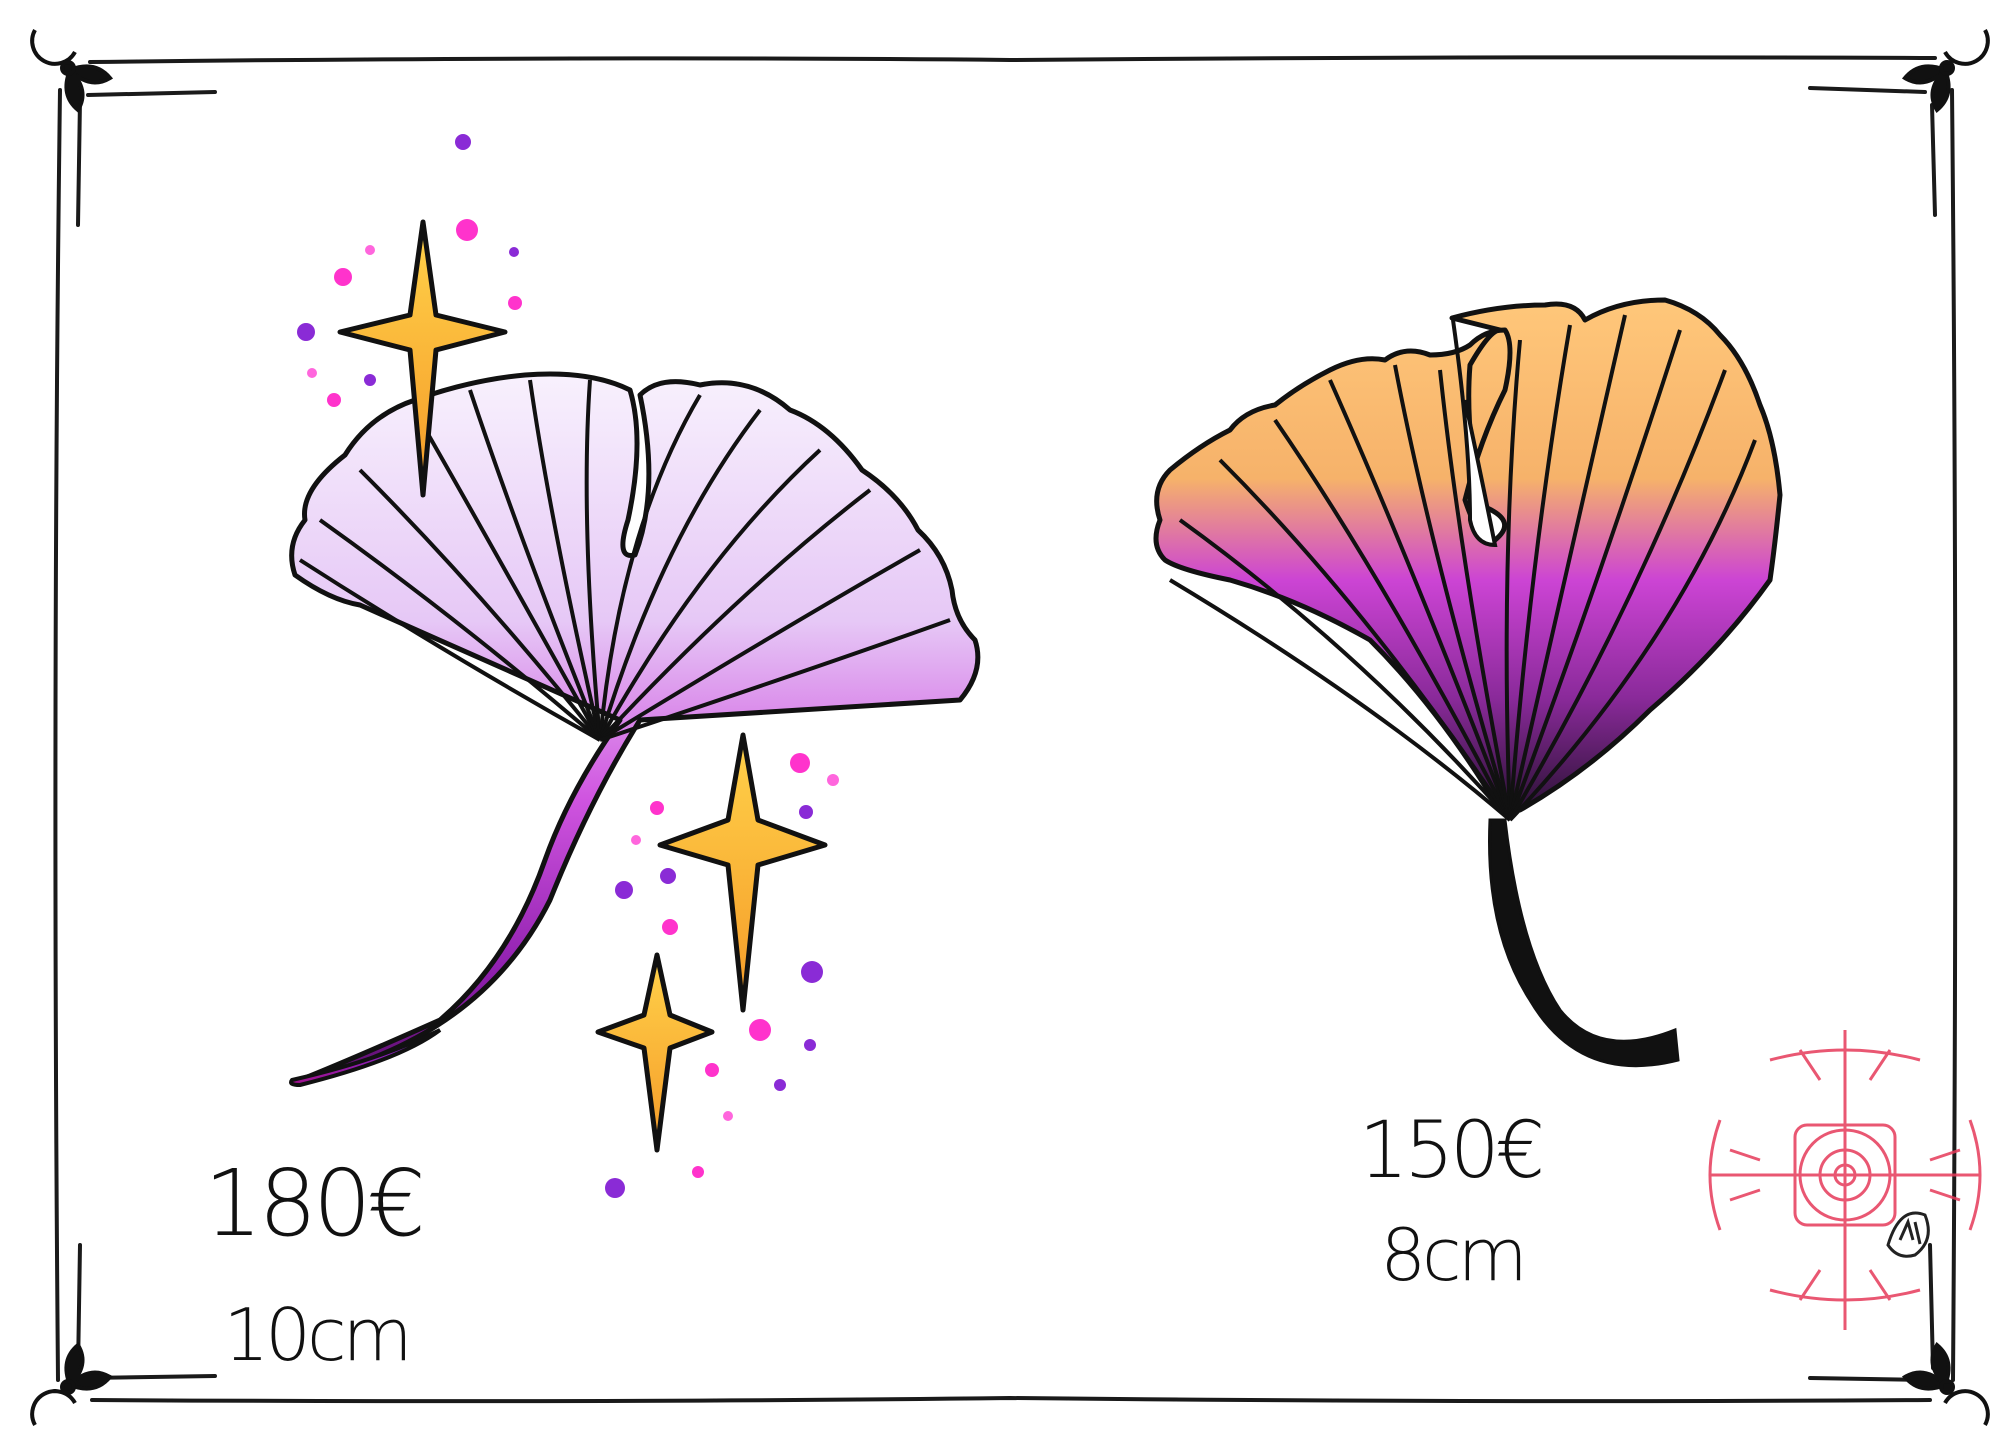  What do you see at coordinates (72, 1383) in the screenshot?
I see `corner-ornament-bottom-left` at bounding box center [72, 1383].